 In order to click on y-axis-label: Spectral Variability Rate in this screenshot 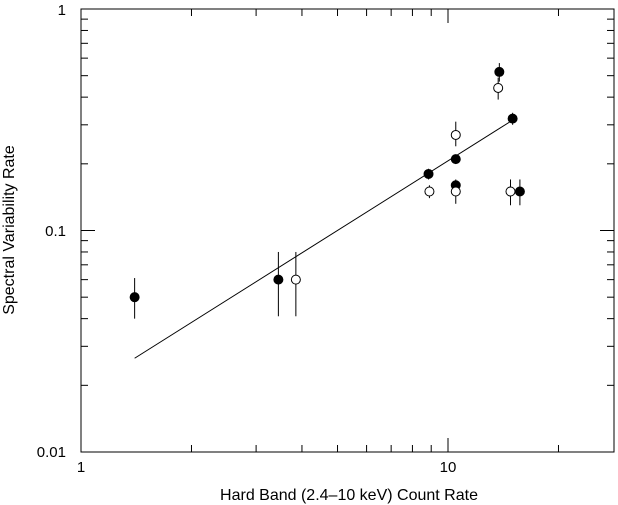, I will do `click(9, 230)`.